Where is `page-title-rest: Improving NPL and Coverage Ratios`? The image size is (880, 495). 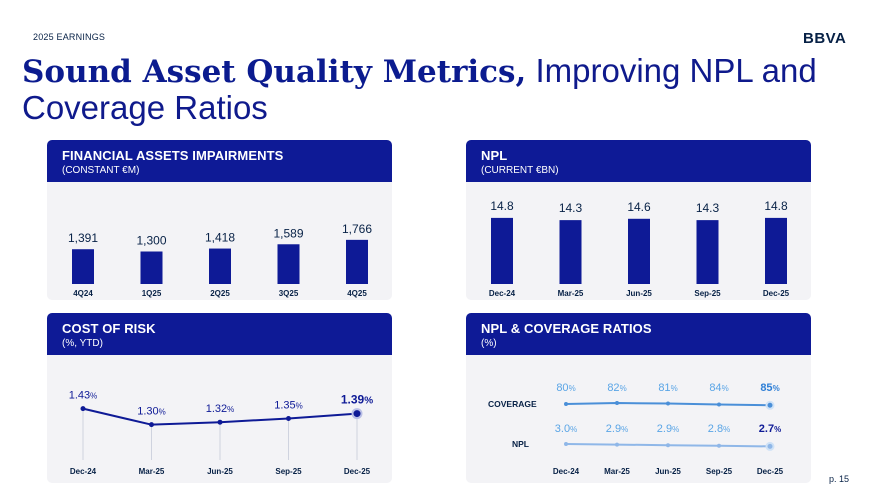 page-title-rest: Improving NPL and Coverage Ratios is located at coordinates (419, 89).